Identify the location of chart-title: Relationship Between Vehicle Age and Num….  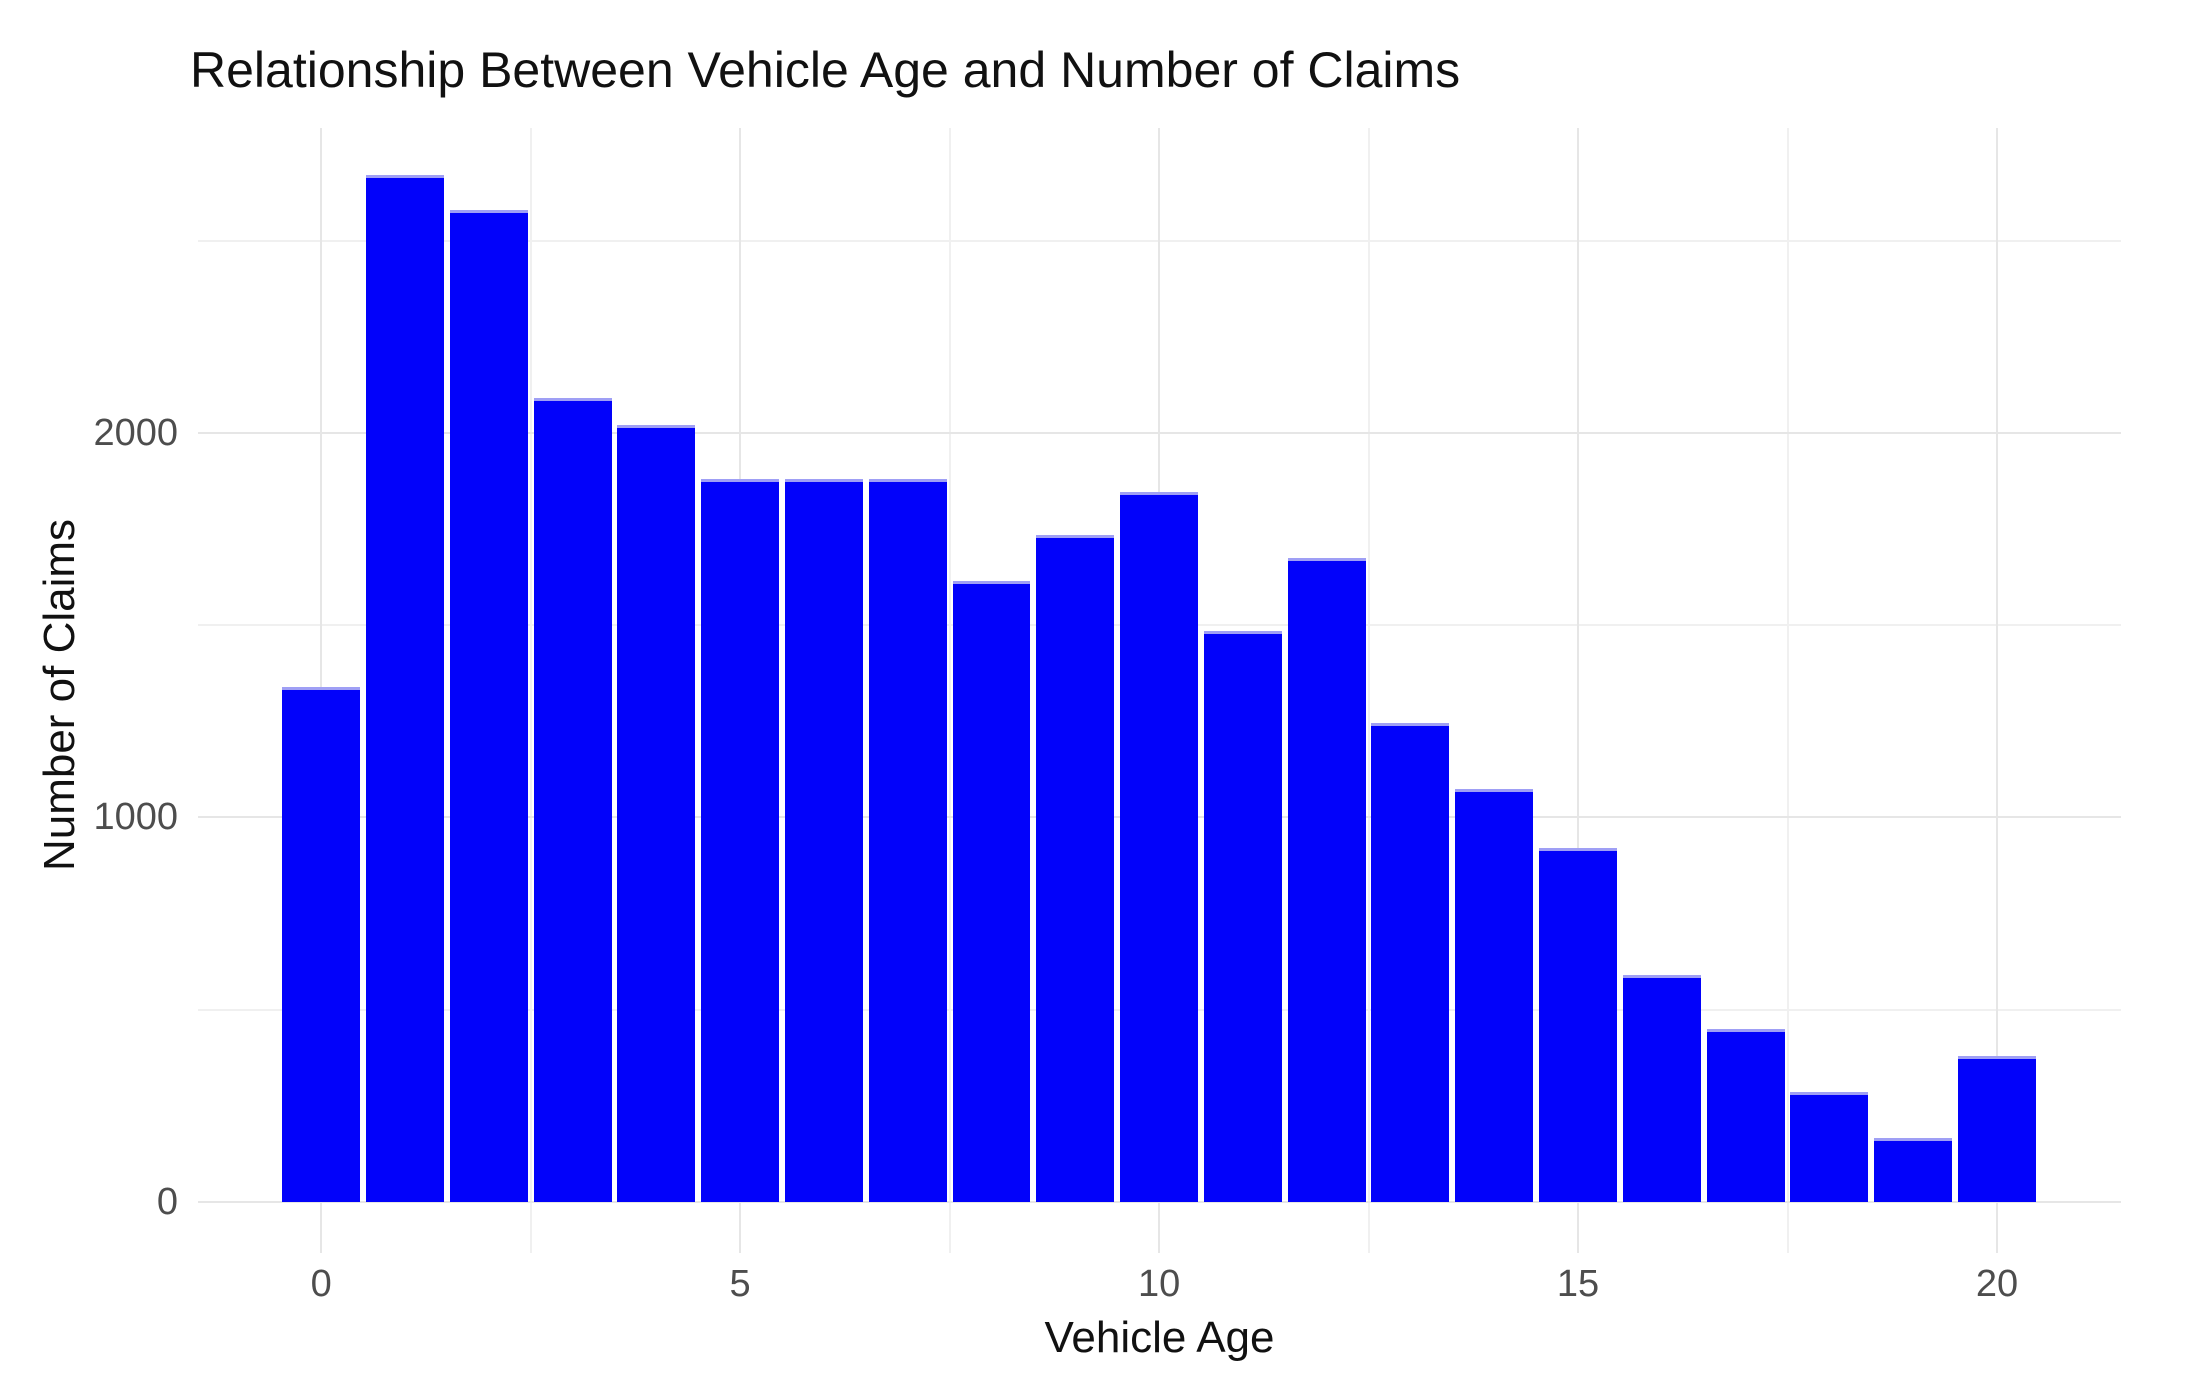
(825, 70).